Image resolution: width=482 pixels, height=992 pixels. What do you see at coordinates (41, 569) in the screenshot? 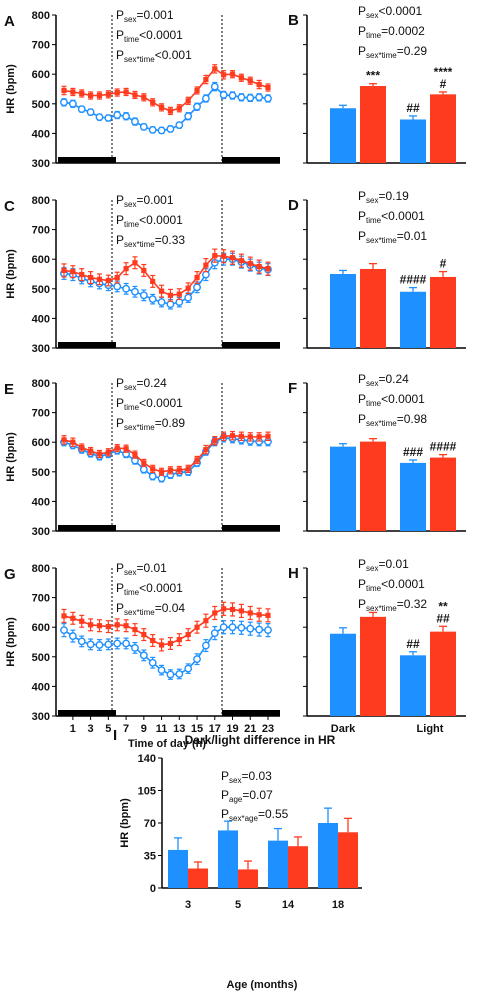
I see `y-tick-label: 800` at bounding box center [41, 569].